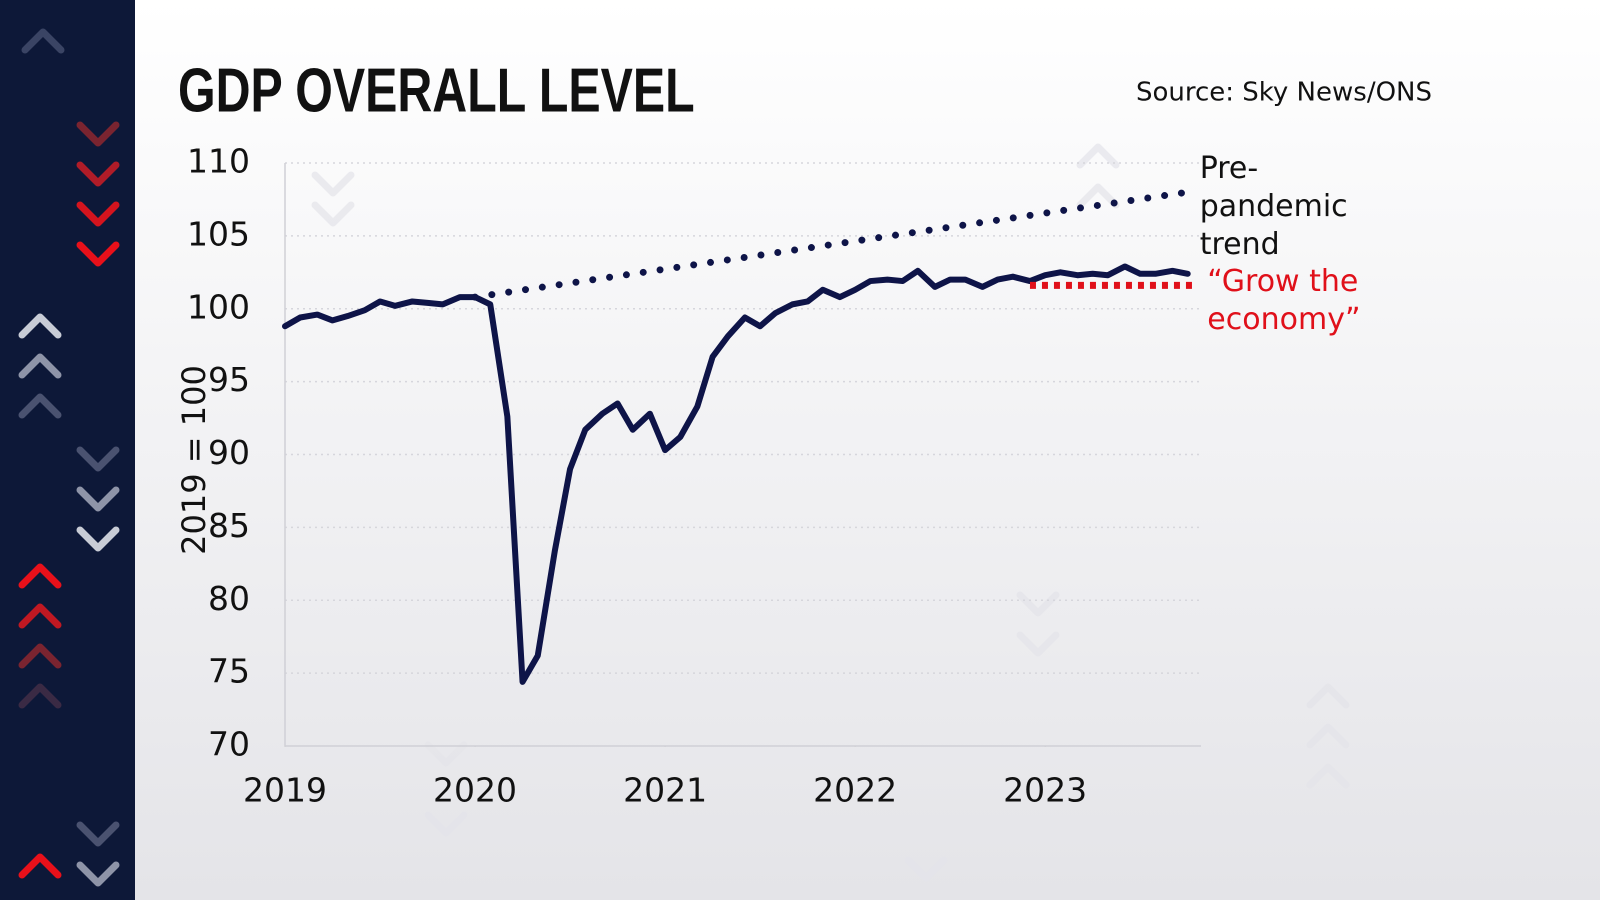 The height and width of the screenshot is (900, 1600). I want to click on y-tick-label: 80, so click(229, 598).